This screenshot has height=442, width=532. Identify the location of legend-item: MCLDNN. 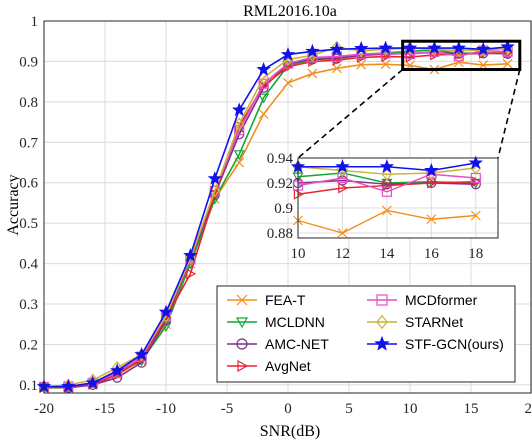
(276, 322).